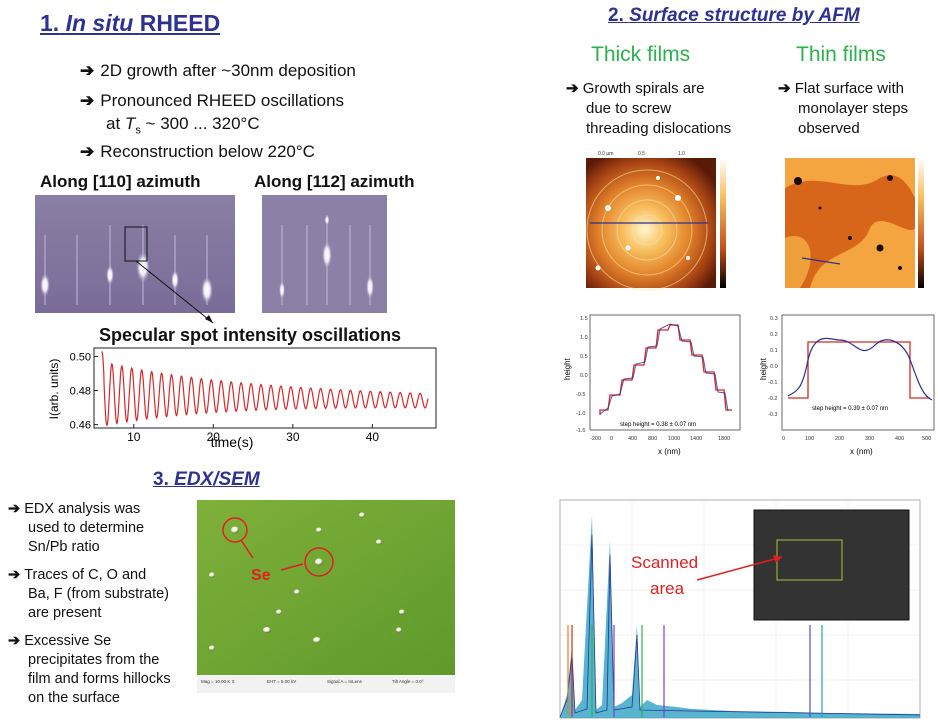 The image size is (938, 722). What do you see at coordinates (772, 399) in the screenshot?
I see `svg-text: -0.2` at bounding box center [772, 399].